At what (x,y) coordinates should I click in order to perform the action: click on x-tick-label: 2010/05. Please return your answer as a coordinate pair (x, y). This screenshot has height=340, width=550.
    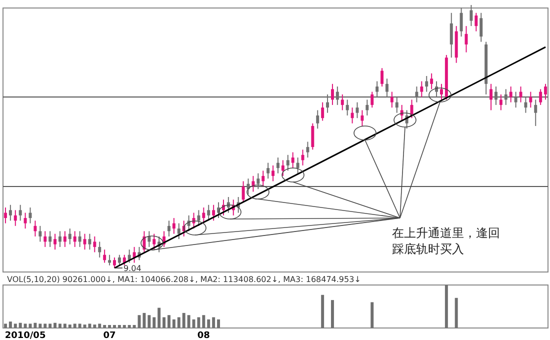
    Looking at the image, I should click on (25, 335).